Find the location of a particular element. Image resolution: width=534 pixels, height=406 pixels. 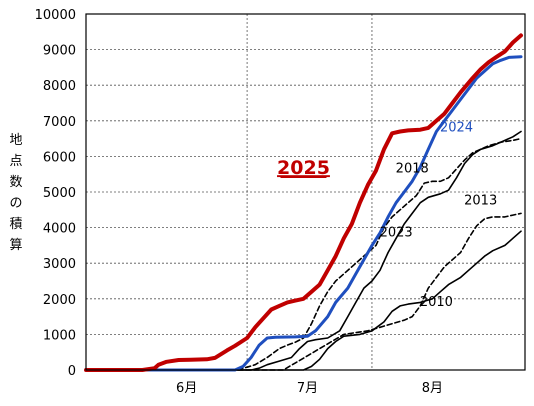

series-label-2025: 2025 is located at coordinates (303, 168).